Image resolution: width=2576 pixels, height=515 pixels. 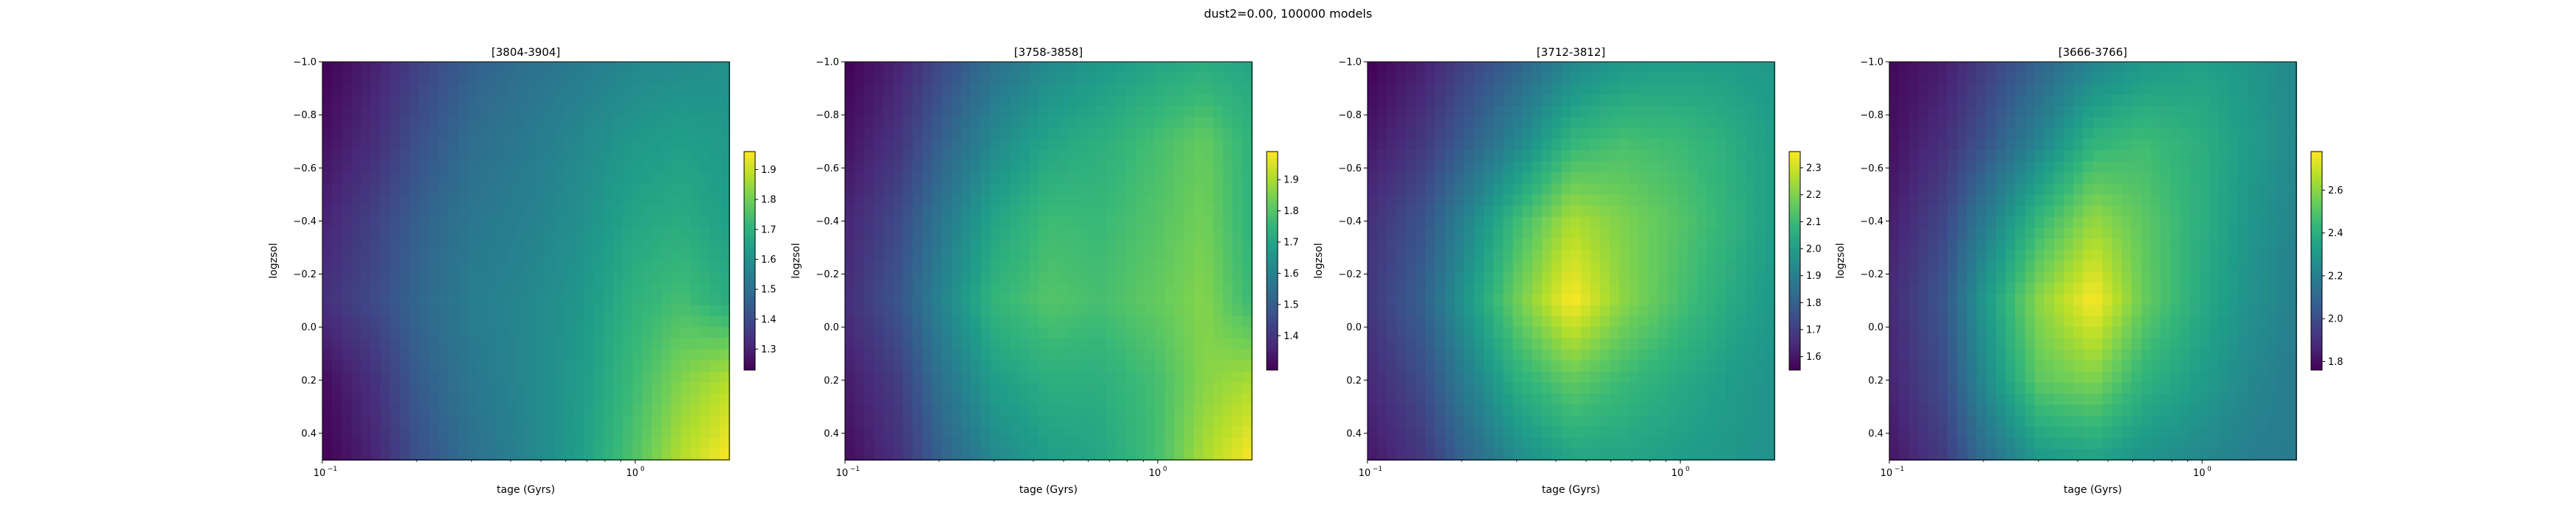 I want to click on x-tick-exponent: 0, so click(x=642, y=470).